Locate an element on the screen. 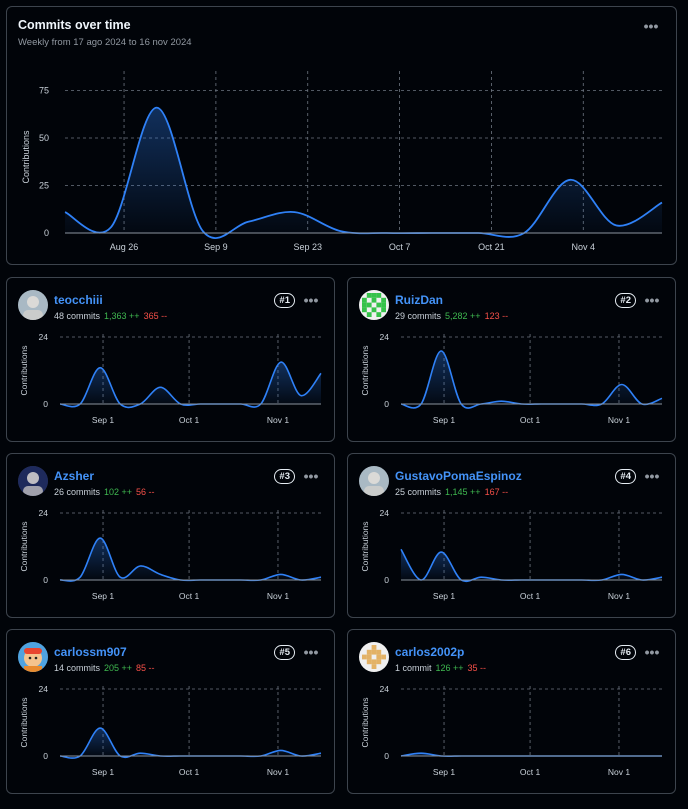 The image size is (688, 809). contributor-stats: 26 commits 102 ++ 56 -- is located at coordinates (104, 492).